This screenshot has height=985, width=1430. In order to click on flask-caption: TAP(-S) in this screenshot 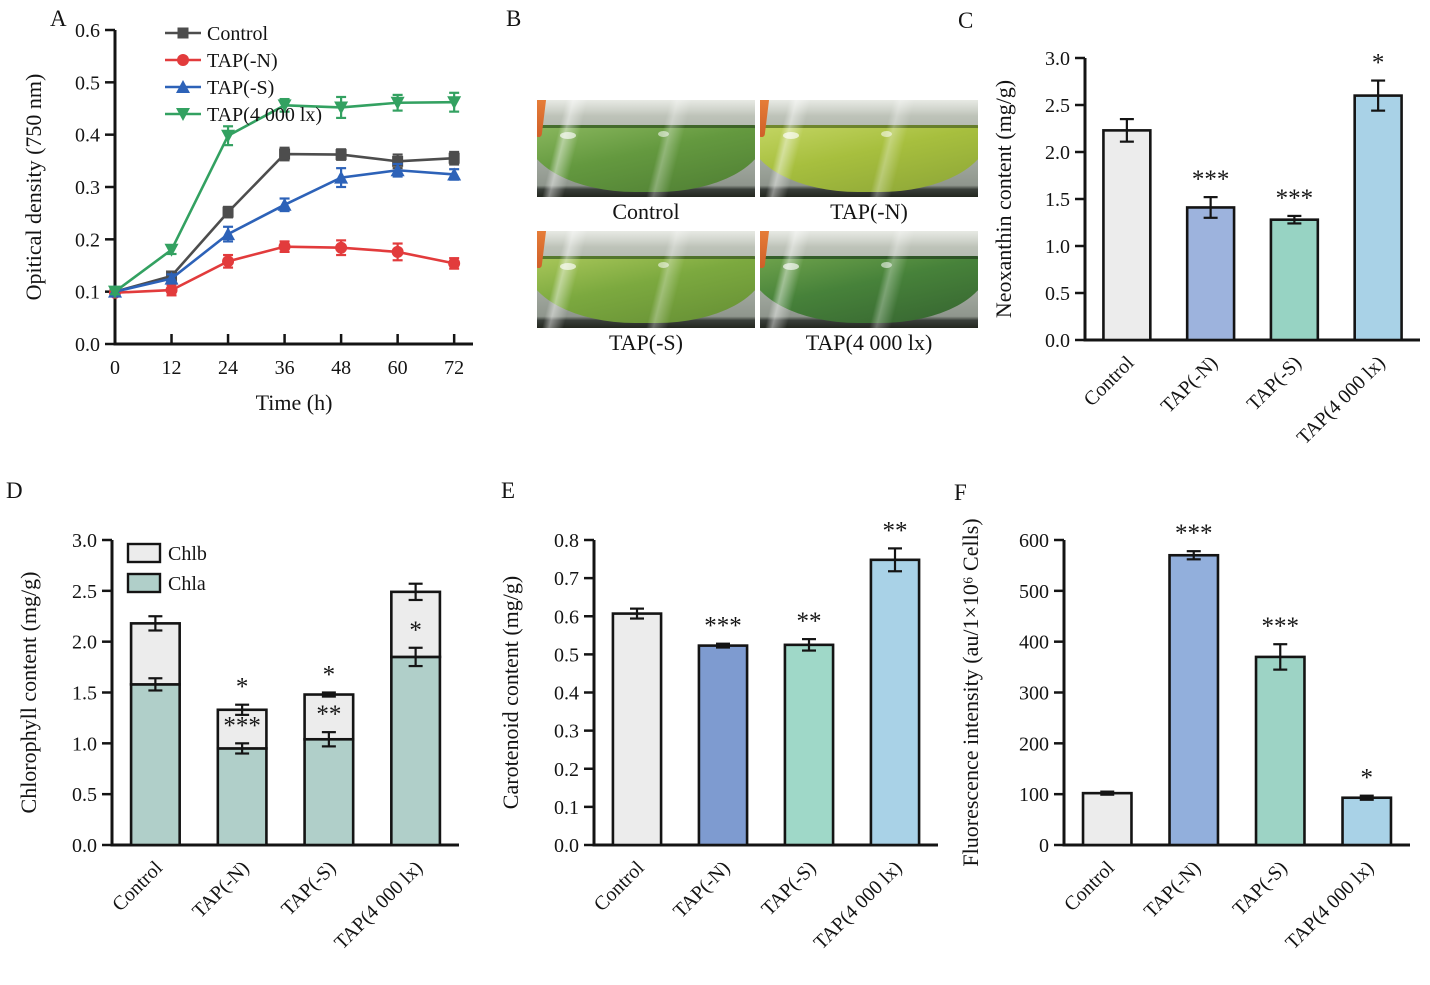, I will do `click(645, 342)`.